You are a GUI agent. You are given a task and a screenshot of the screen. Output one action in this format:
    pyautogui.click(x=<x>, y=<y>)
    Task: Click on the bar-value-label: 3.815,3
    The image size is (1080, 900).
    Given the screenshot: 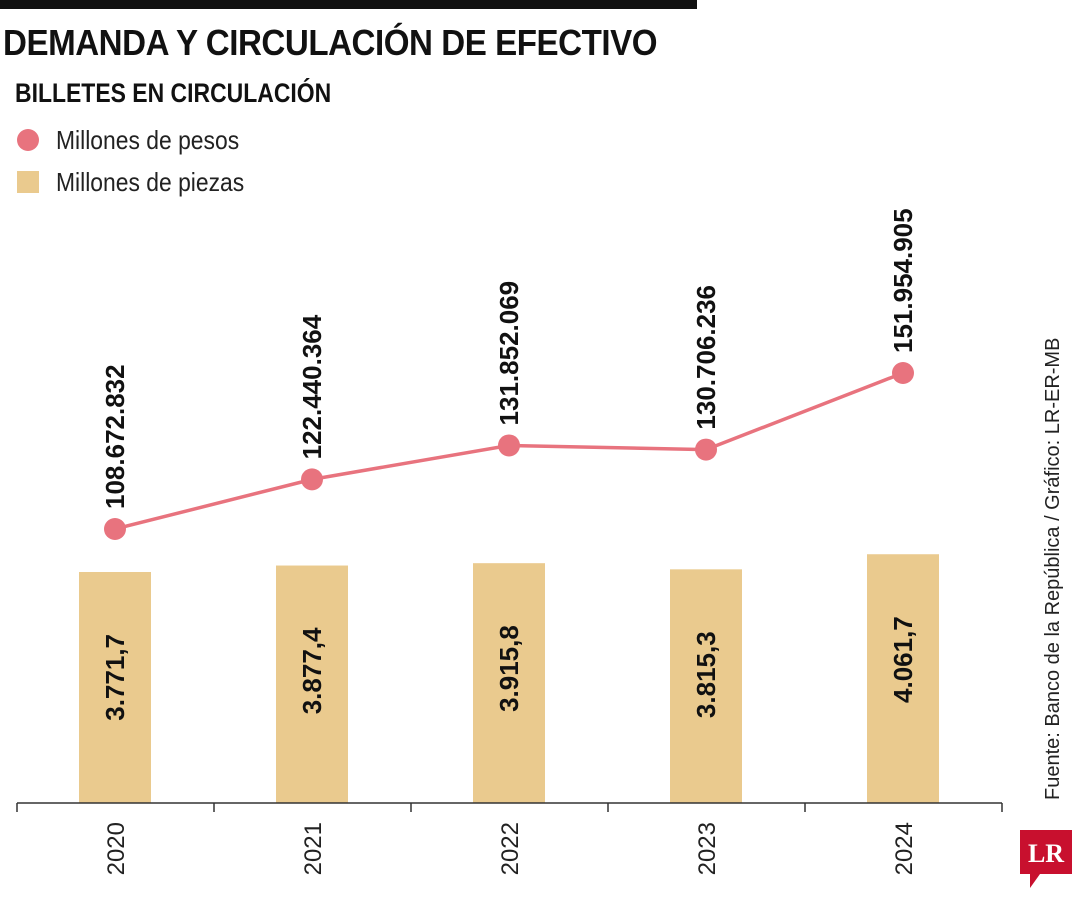 What is the action you would take?
    pyautogui.click(x=706, y=674)
    